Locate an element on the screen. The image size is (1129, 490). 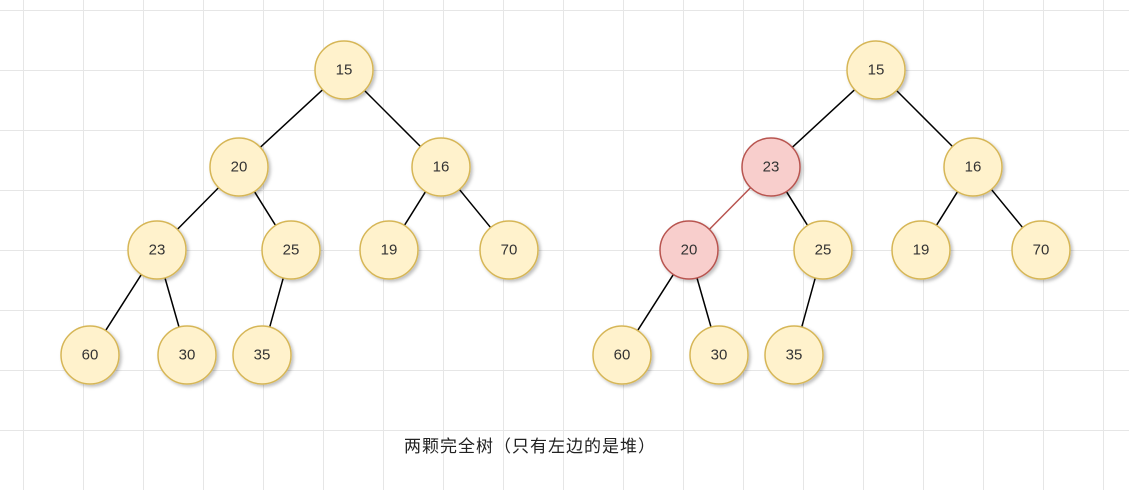
tree-right-node-19: 19 is located at coordinates (921, 250).